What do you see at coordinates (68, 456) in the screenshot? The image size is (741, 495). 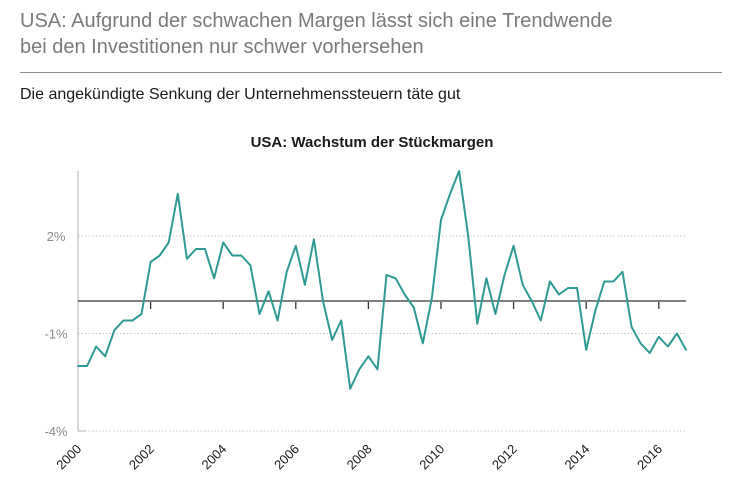 I see `x-tick-label: 2000` at bounding box center [68, 456].